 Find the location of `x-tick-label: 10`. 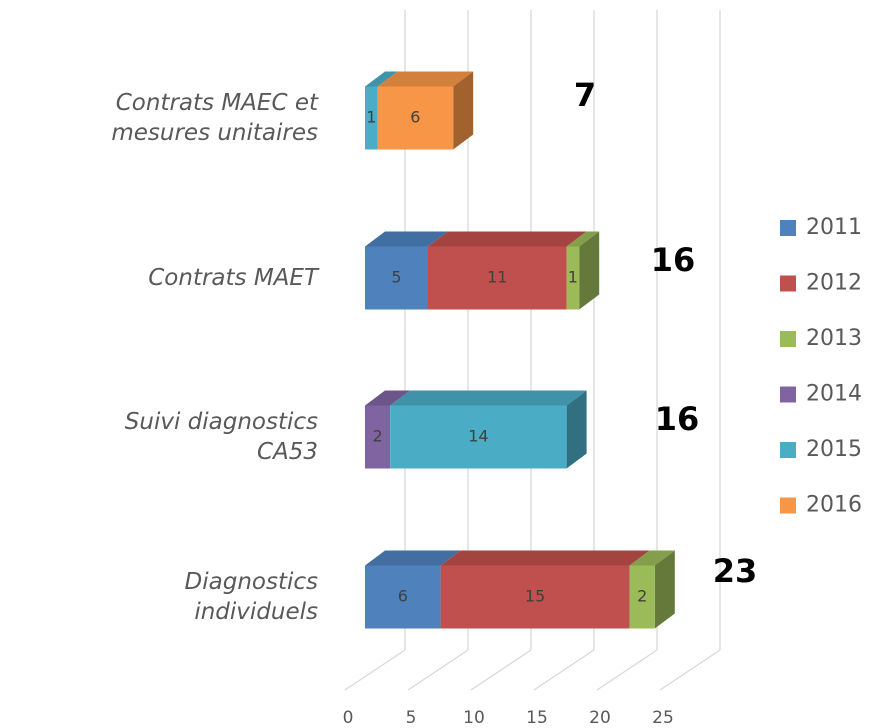

x-tick-label: 10 is located at coordinates (474, 718).